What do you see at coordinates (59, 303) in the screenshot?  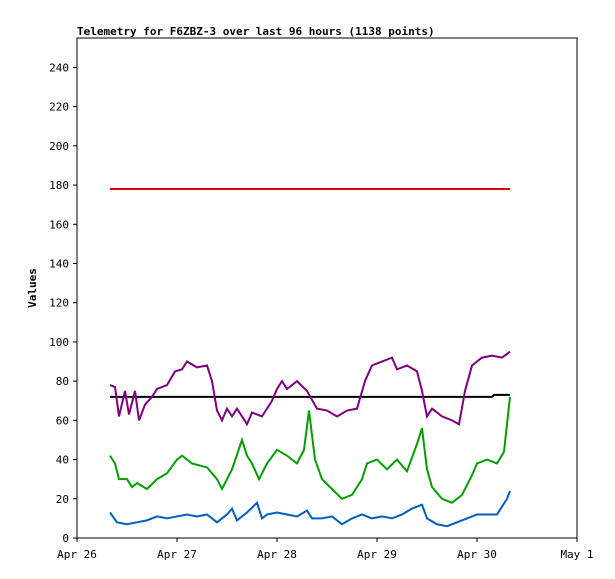 I see `y-tick-label: 120` at bounding box center [59, 303].